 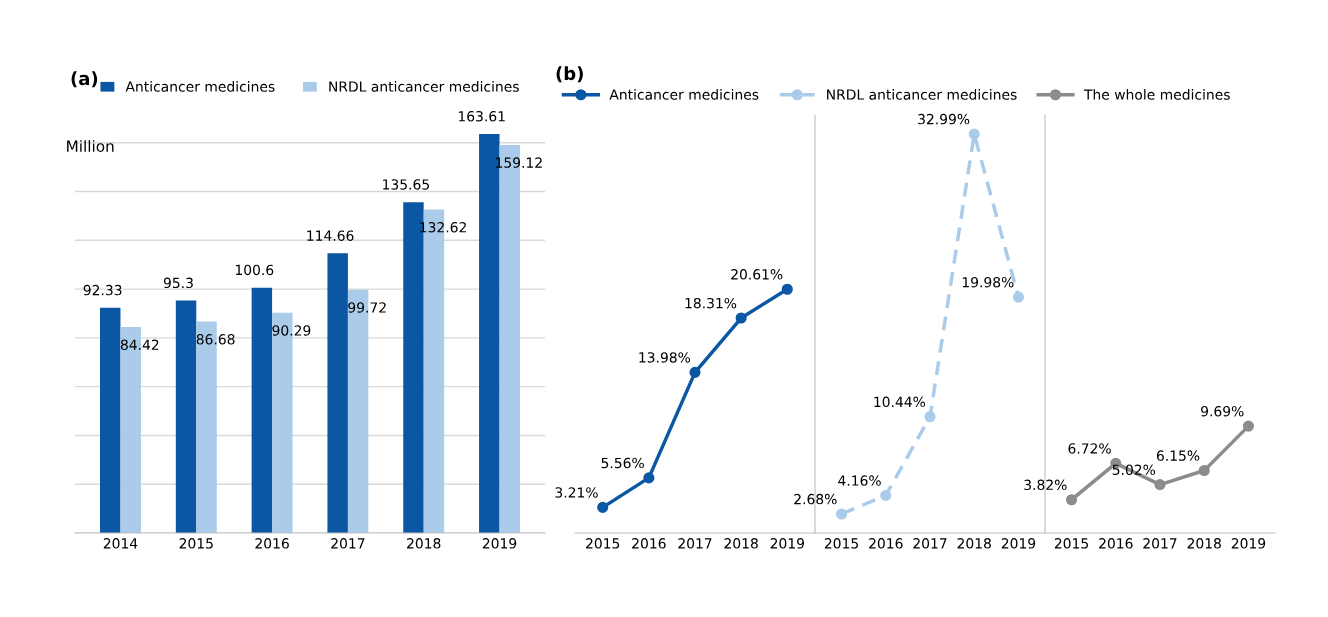 I want to click on data-label: 32.99%, so click(x=944, y=119).